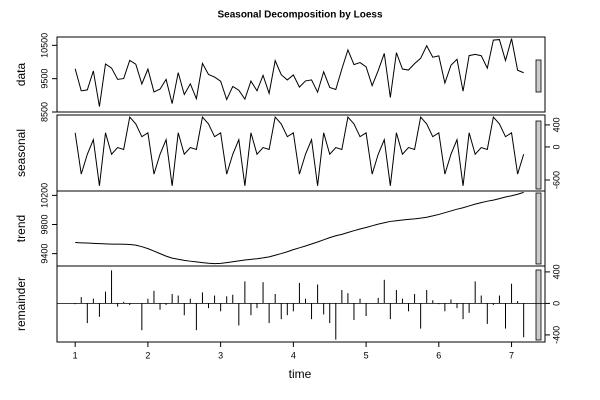 This screenshot has width=600, height=400. I want to click on x-tick-label: 7, so click(511, 355).